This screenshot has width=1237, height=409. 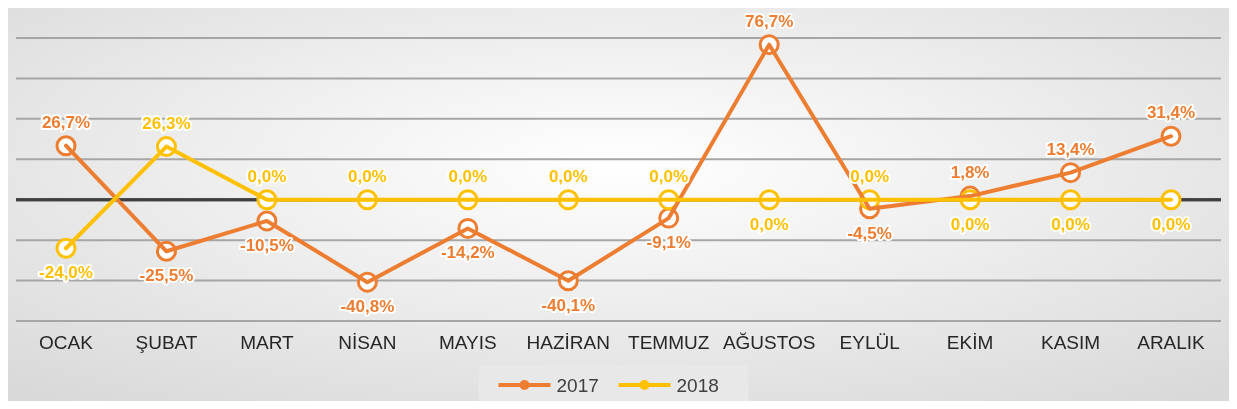 I want to click on data-label: -4,5%, so click(x=869, y=233).